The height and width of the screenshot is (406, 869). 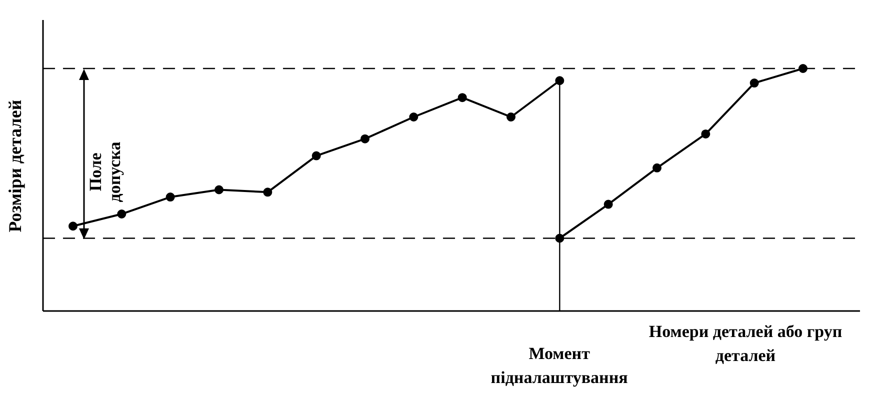 What do you see at coordinates (746, 344) in the screenshot?
I see `x-axis-title: Номери деталей або груп деталей` at bounding box center [746, 344].